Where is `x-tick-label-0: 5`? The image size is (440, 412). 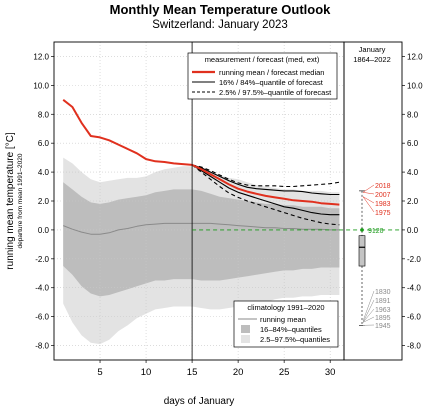 x-tick-label-0: 5 is located at coordinates (99, 372).